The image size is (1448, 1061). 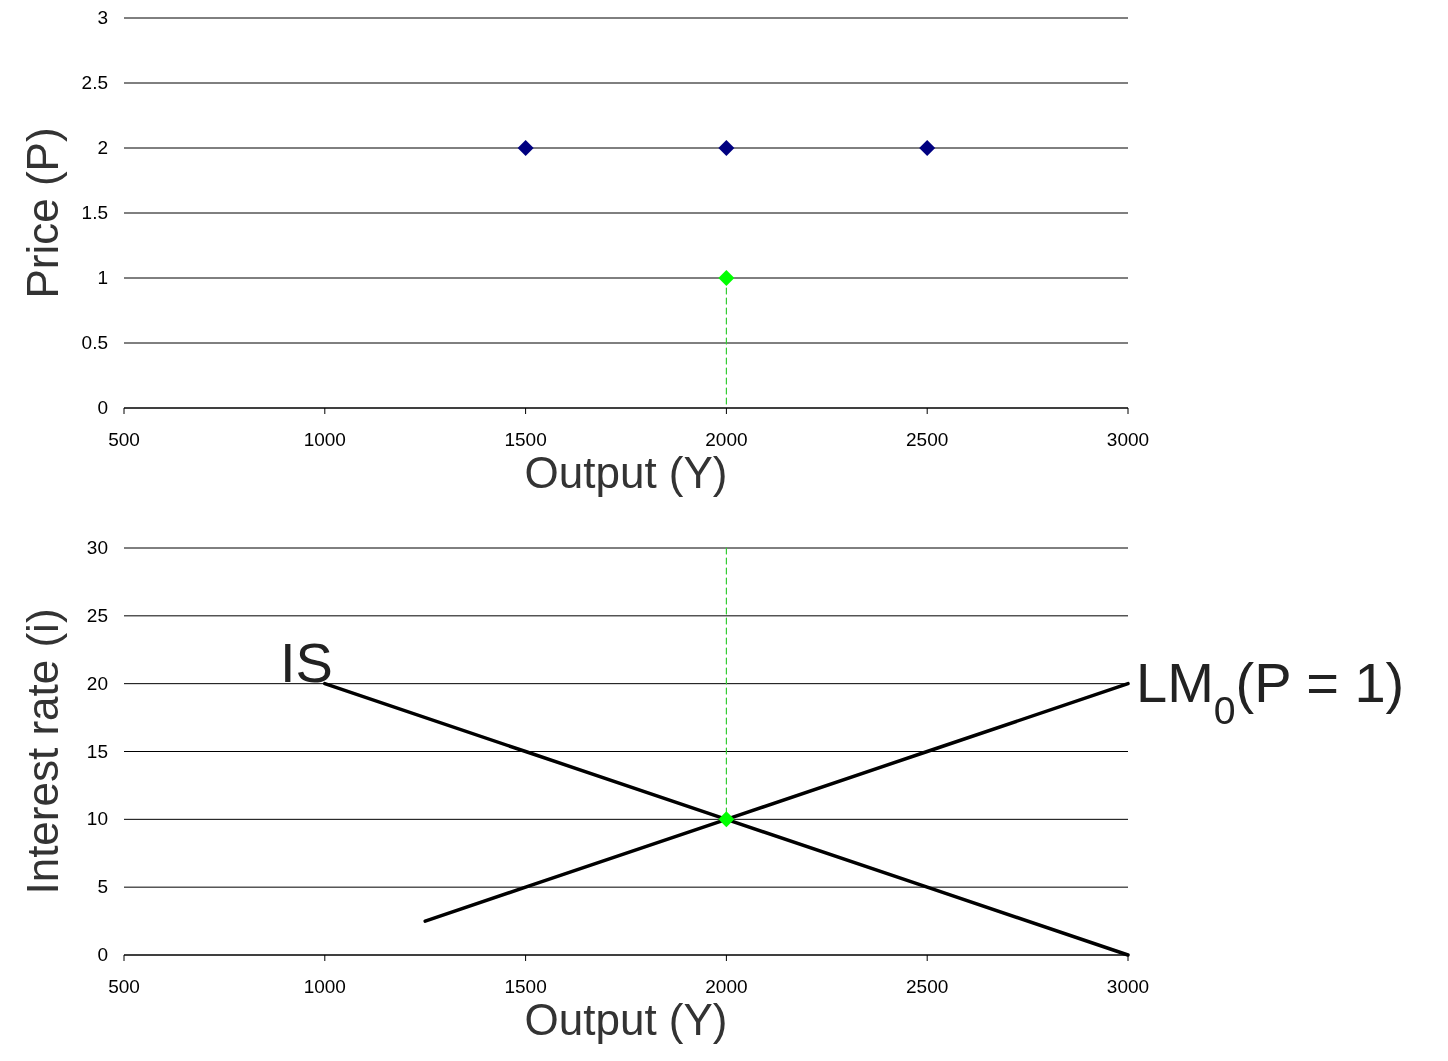 What do you see at coordinates (1270, 691) in the screenshot?
I see `series-label: LM$_{0}$(P = 1)` at bounding box center [1270, 691].